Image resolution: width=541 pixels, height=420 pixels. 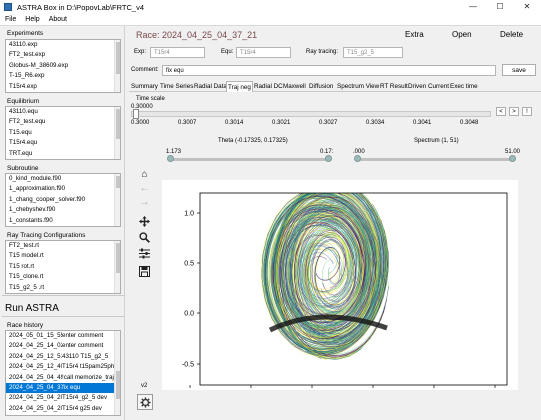 I want to click on list-item: Globus-M_38609.exp, so click(x=39, y=65).